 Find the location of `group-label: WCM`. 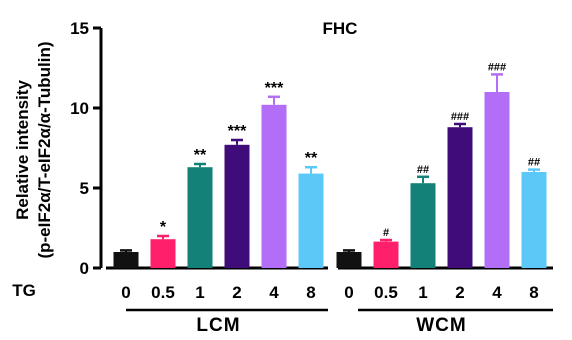

group-label: WCM is located at coordinates (441, 325).